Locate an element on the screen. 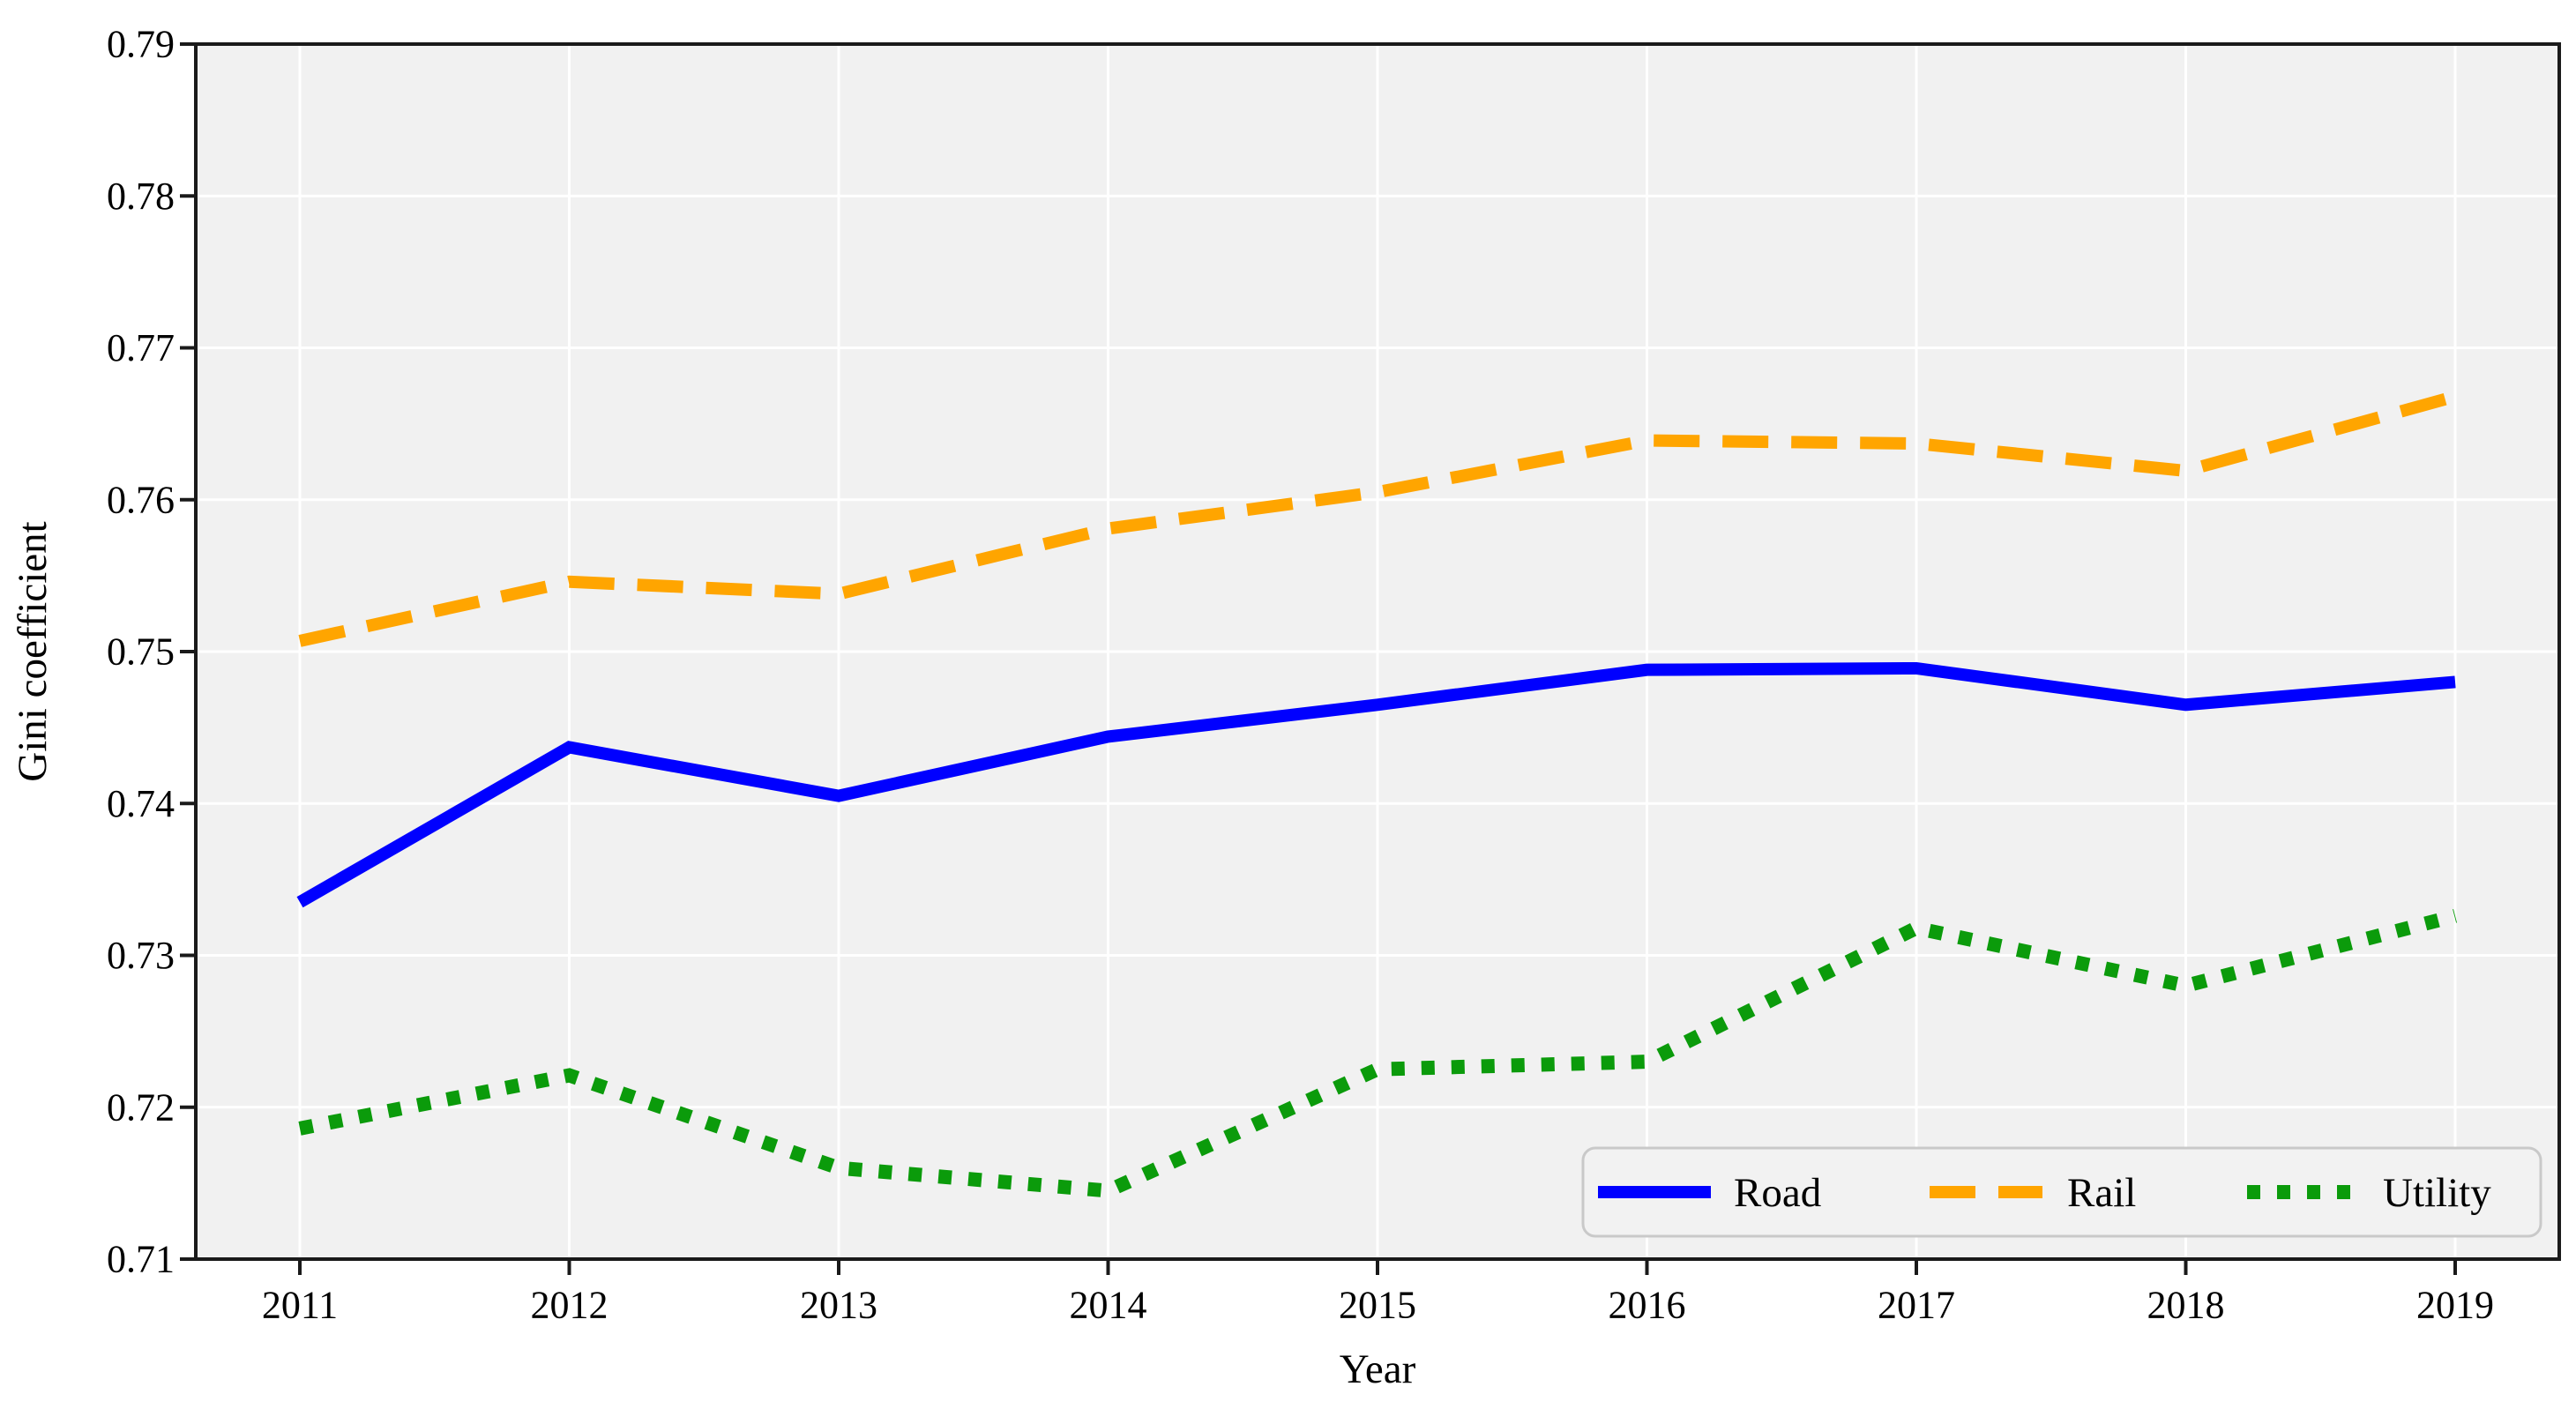 Image resolution: width=2576 pixels, height=1409 pixels. legend-entry-road: Road is located at coordinates (1709, 1193).